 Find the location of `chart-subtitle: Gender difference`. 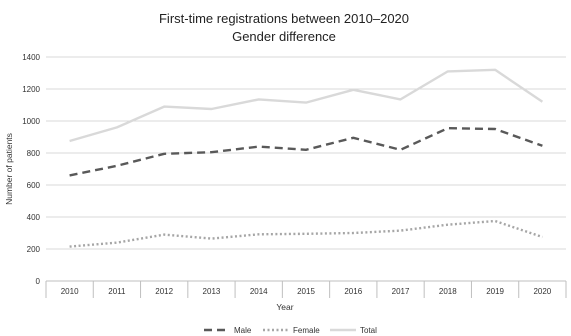

chart-subtitle: Gender difference is located at coordinates (284, 36).